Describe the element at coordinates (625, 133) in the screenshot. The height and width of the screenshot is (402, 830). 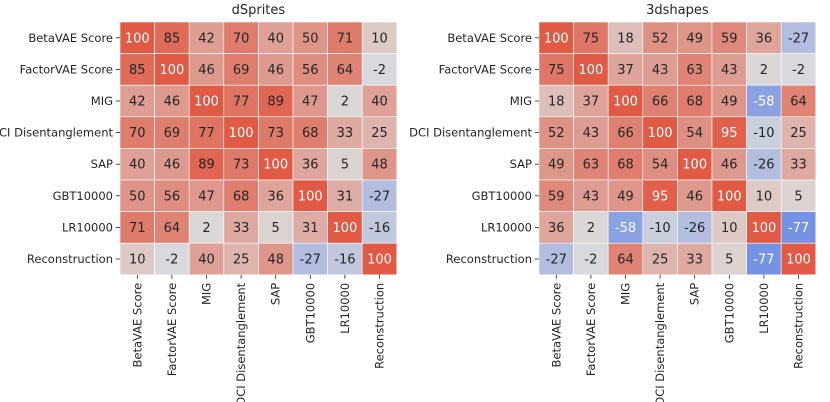
I see `cell-value-label: 66` at that location.